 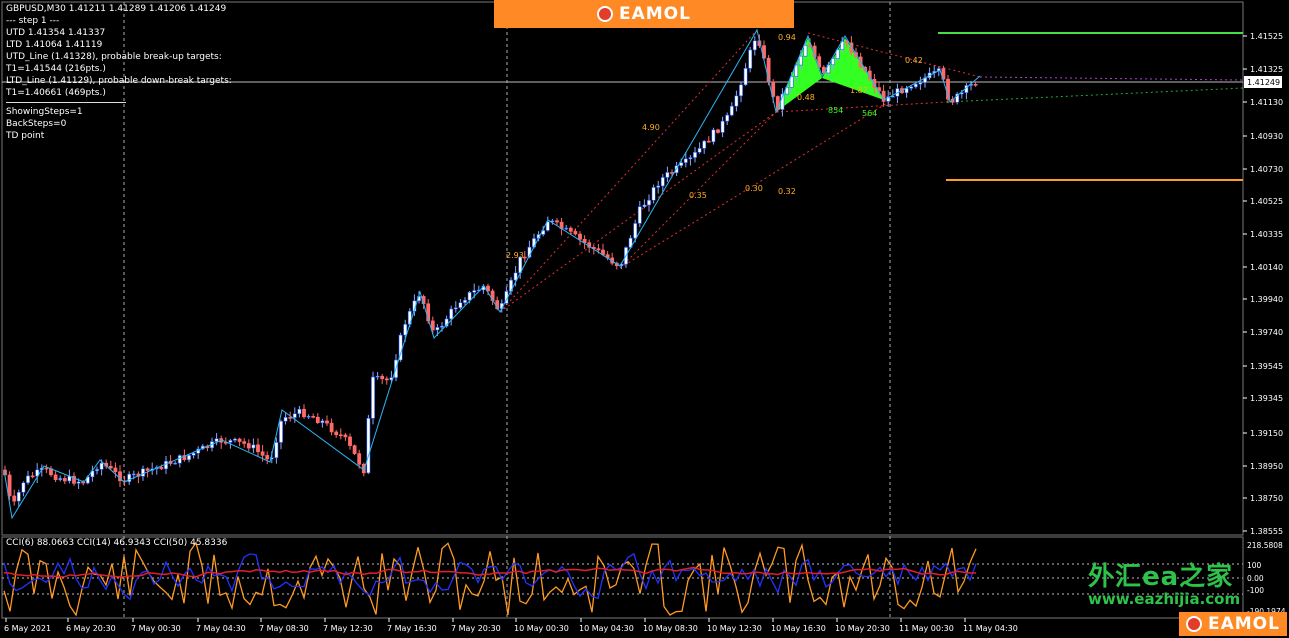 What do you see at coordinates (1233, 624) in the screenshot?
I see `brand-banner-bottom: EAMOL` at bounding box center [1233, 624].